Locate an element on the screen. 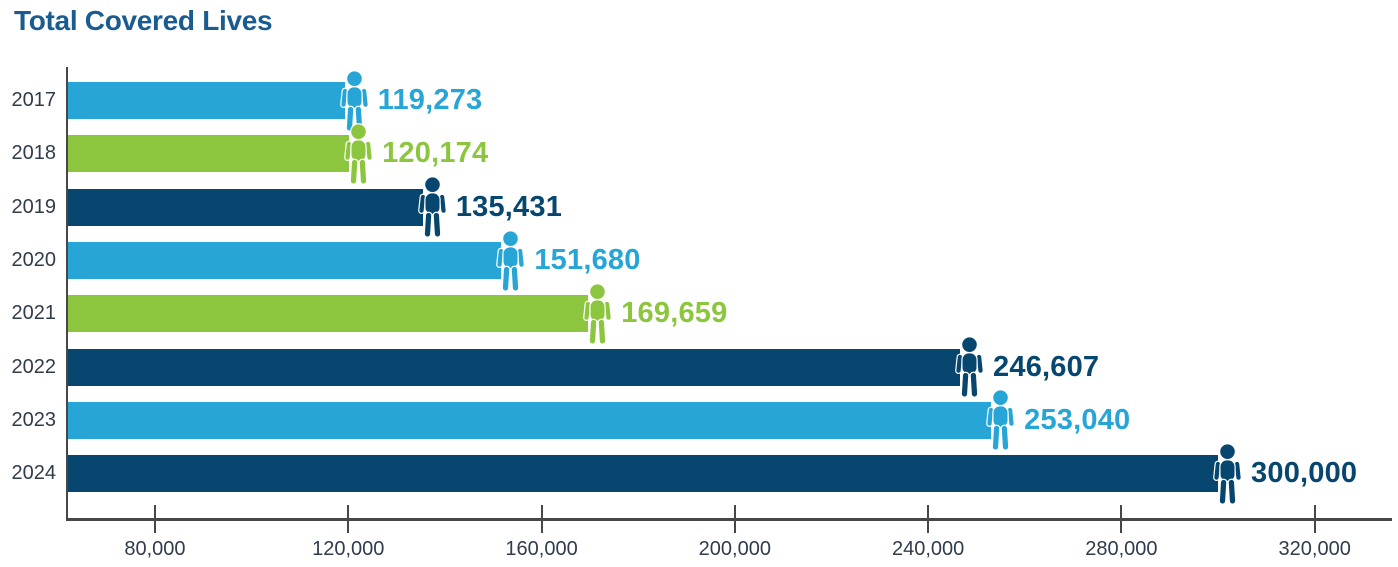  bar-row: 2024 300,000 is located at coordinates (702, 473).